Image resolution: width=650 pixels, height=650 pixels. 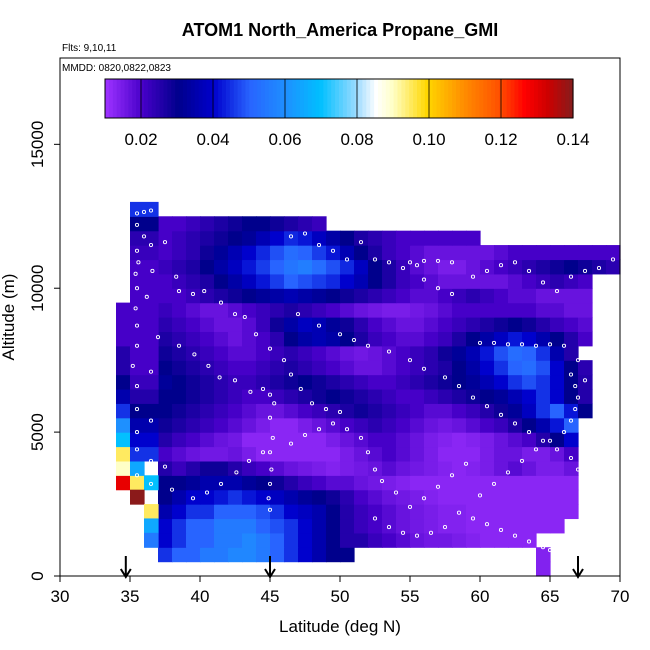 I want to click on colorbar, so click(x=339, y=98).